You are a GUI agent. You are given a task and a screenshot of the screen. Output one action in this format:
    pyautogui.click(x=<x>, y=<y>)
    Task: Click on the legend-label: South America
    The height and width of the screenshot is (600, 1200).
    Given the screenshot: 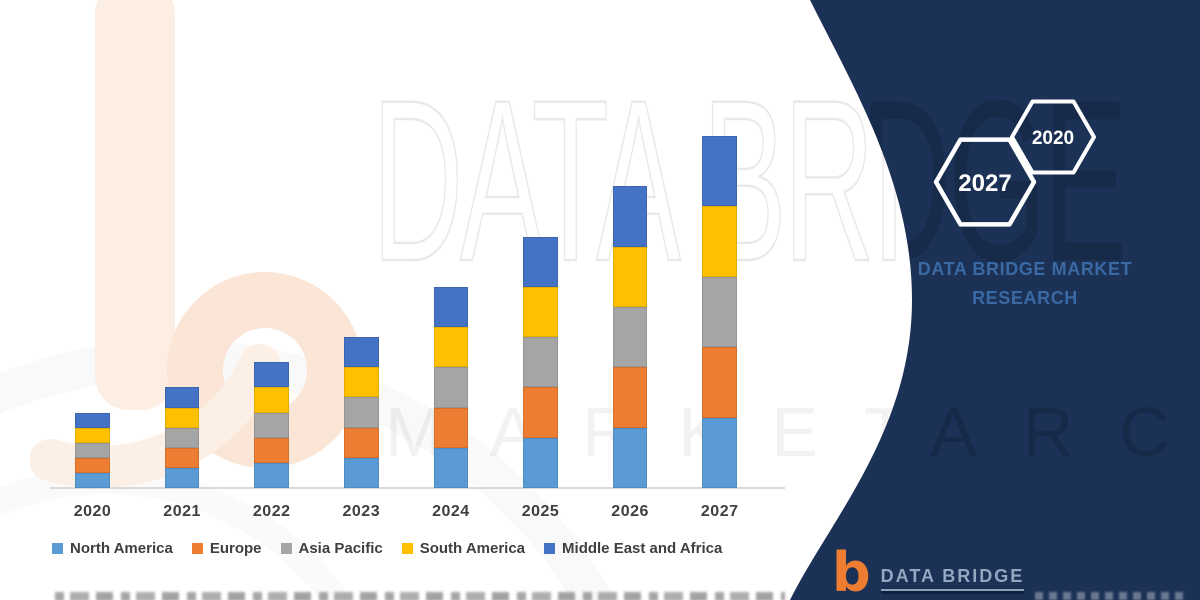 What is the action you would take?
    pyautogui.click(x=472, y=548)
    